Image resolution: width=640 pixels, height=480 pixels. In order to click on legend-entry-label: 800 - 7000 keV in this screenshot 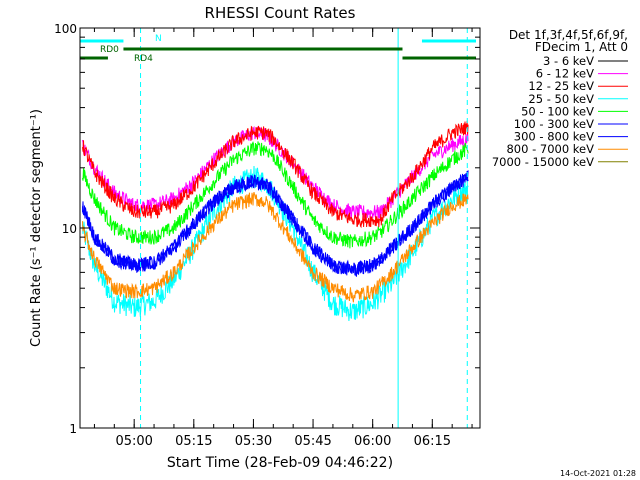, I will do `click(550, 149)`.